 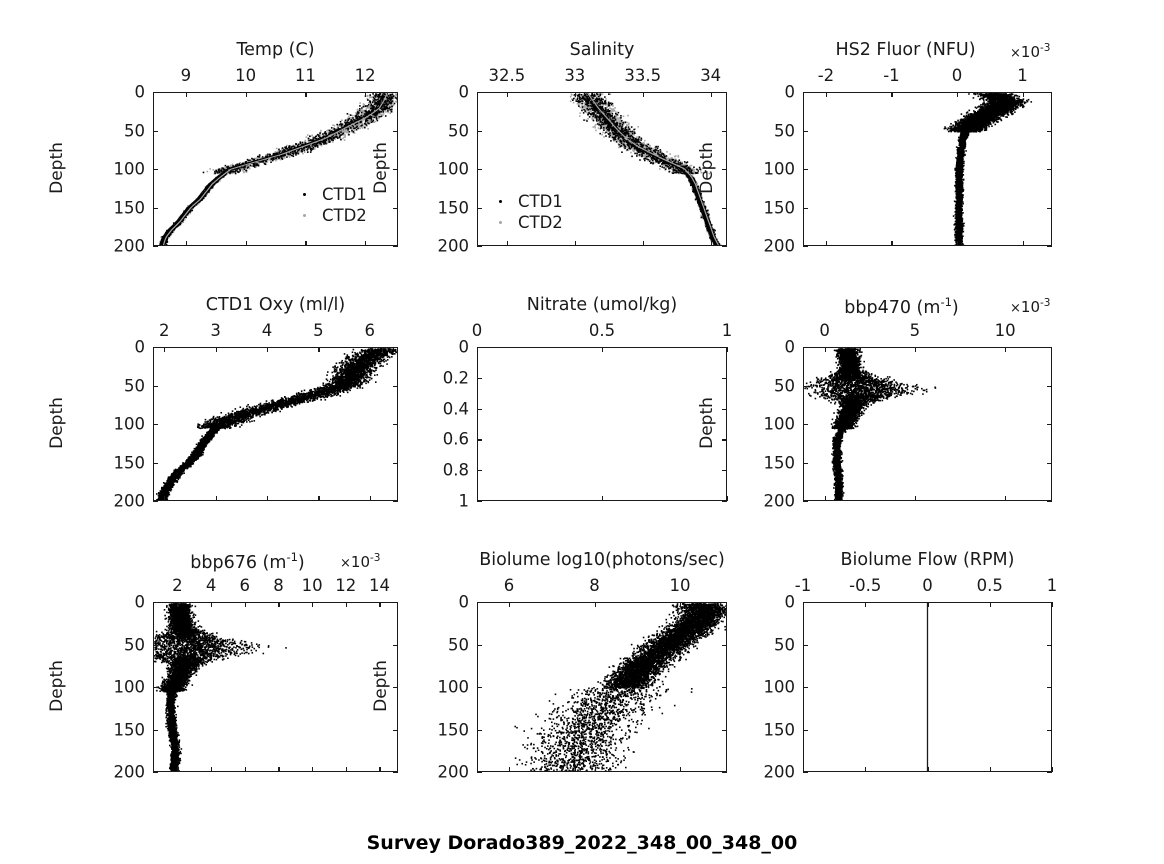 I want to click on xtick-label-bbp676-1: 4, so click(x=211, y=585).